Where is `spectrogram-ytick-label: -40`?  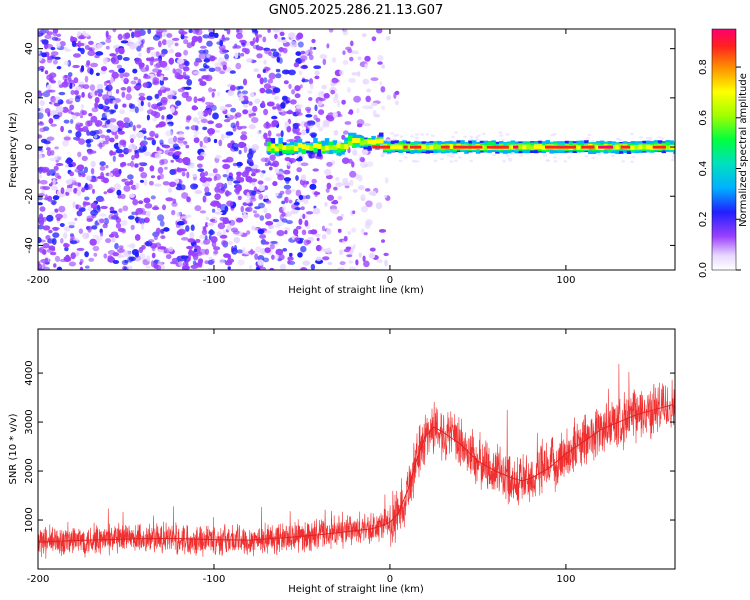 spectrogram-ytick-label: -40 is located at coordinates (29, 245).